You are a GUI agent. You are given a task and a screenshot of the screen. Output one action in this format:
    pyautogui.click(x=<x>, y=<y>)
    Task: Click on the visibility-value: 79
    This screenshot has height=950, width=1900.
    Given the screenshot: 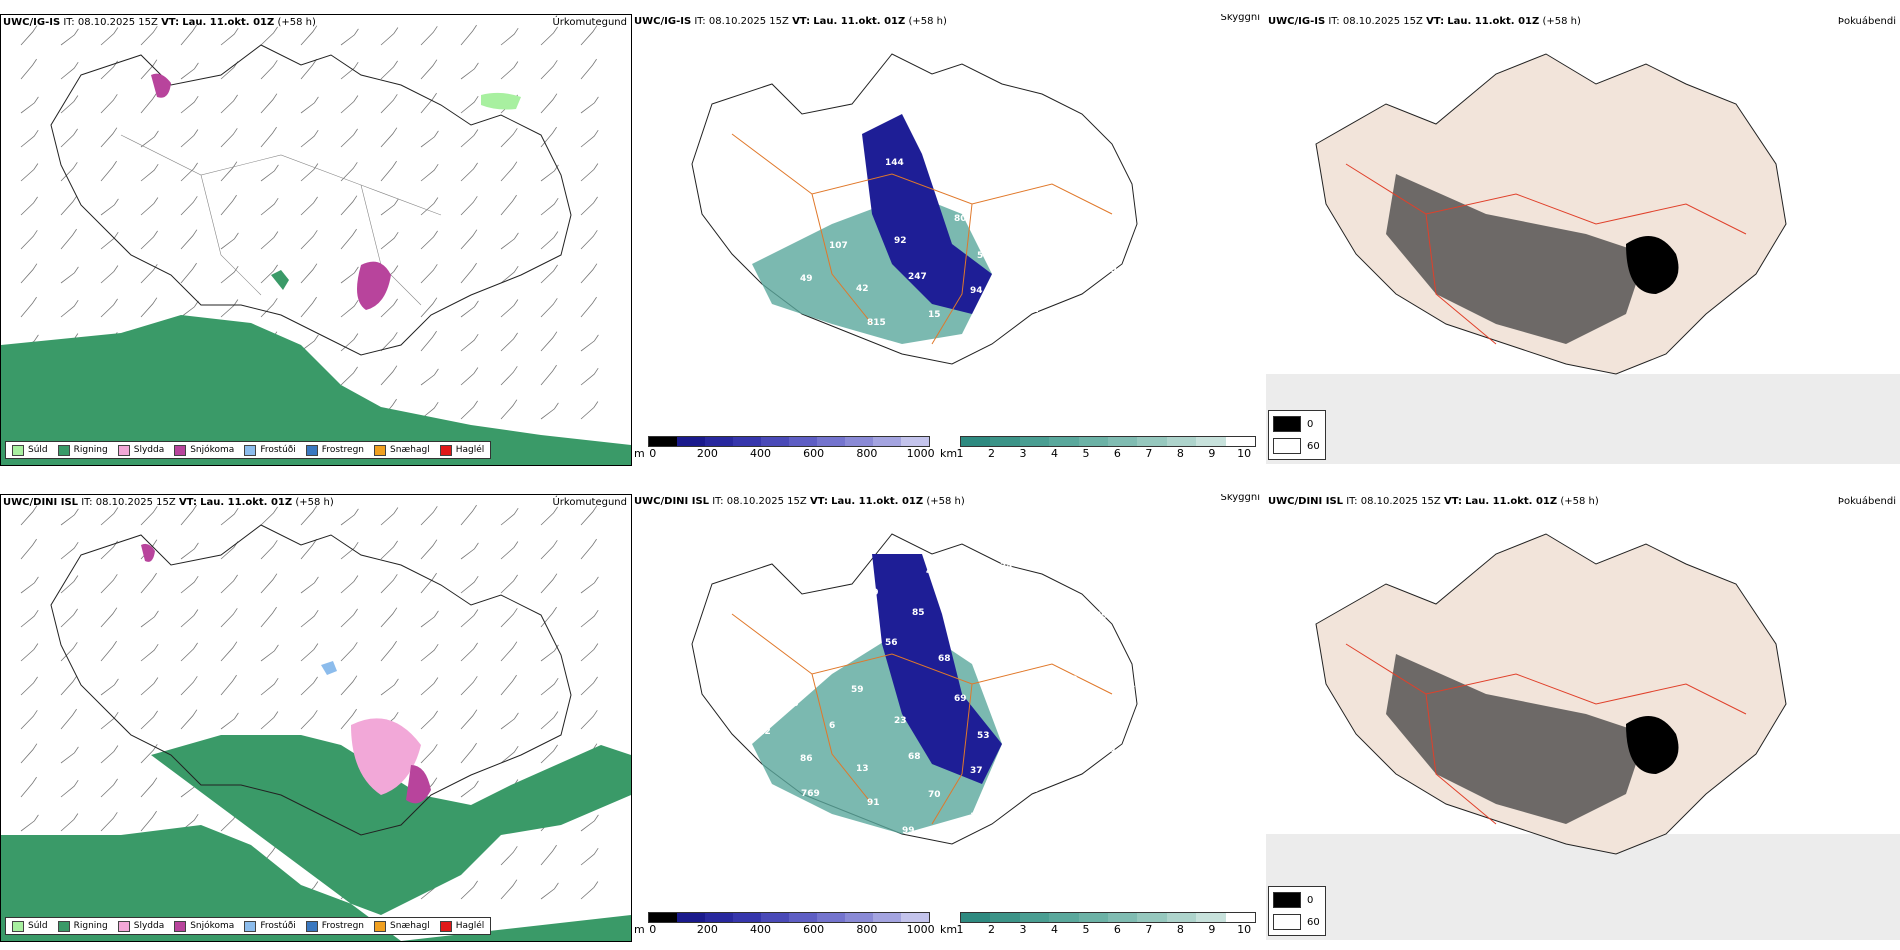 What is the action you would take?
    pyautogui.click(x=987, y=152)
    